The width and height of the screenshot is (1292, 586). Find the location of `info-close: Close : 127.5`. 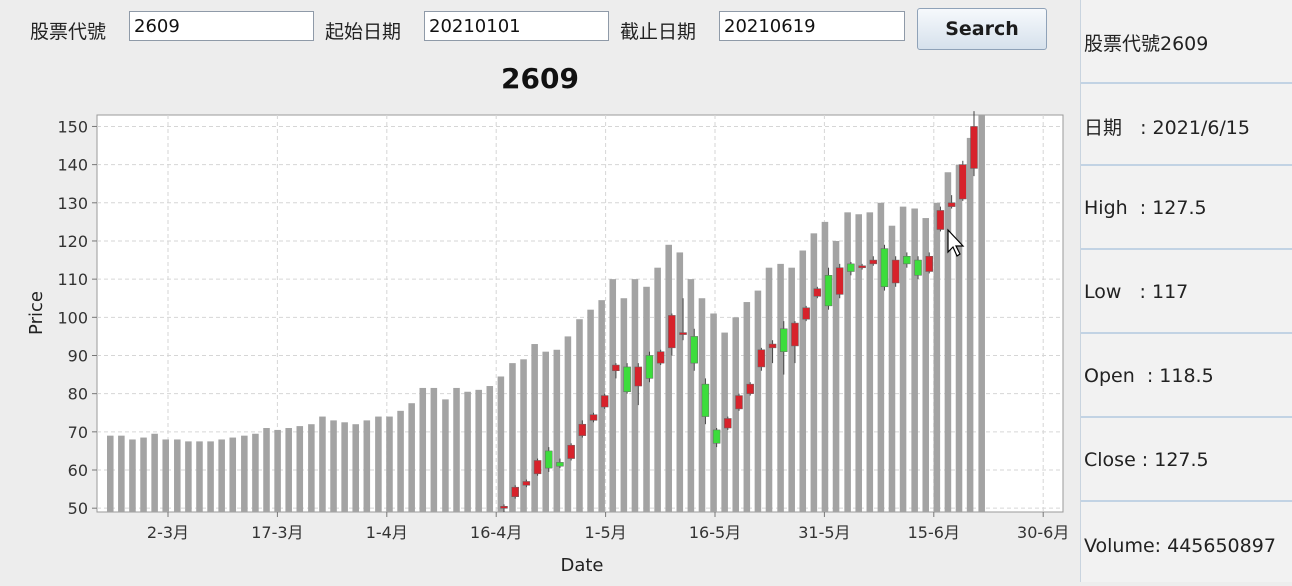

info-close: Close : 127.5 is located at coordinates (1146, 460).